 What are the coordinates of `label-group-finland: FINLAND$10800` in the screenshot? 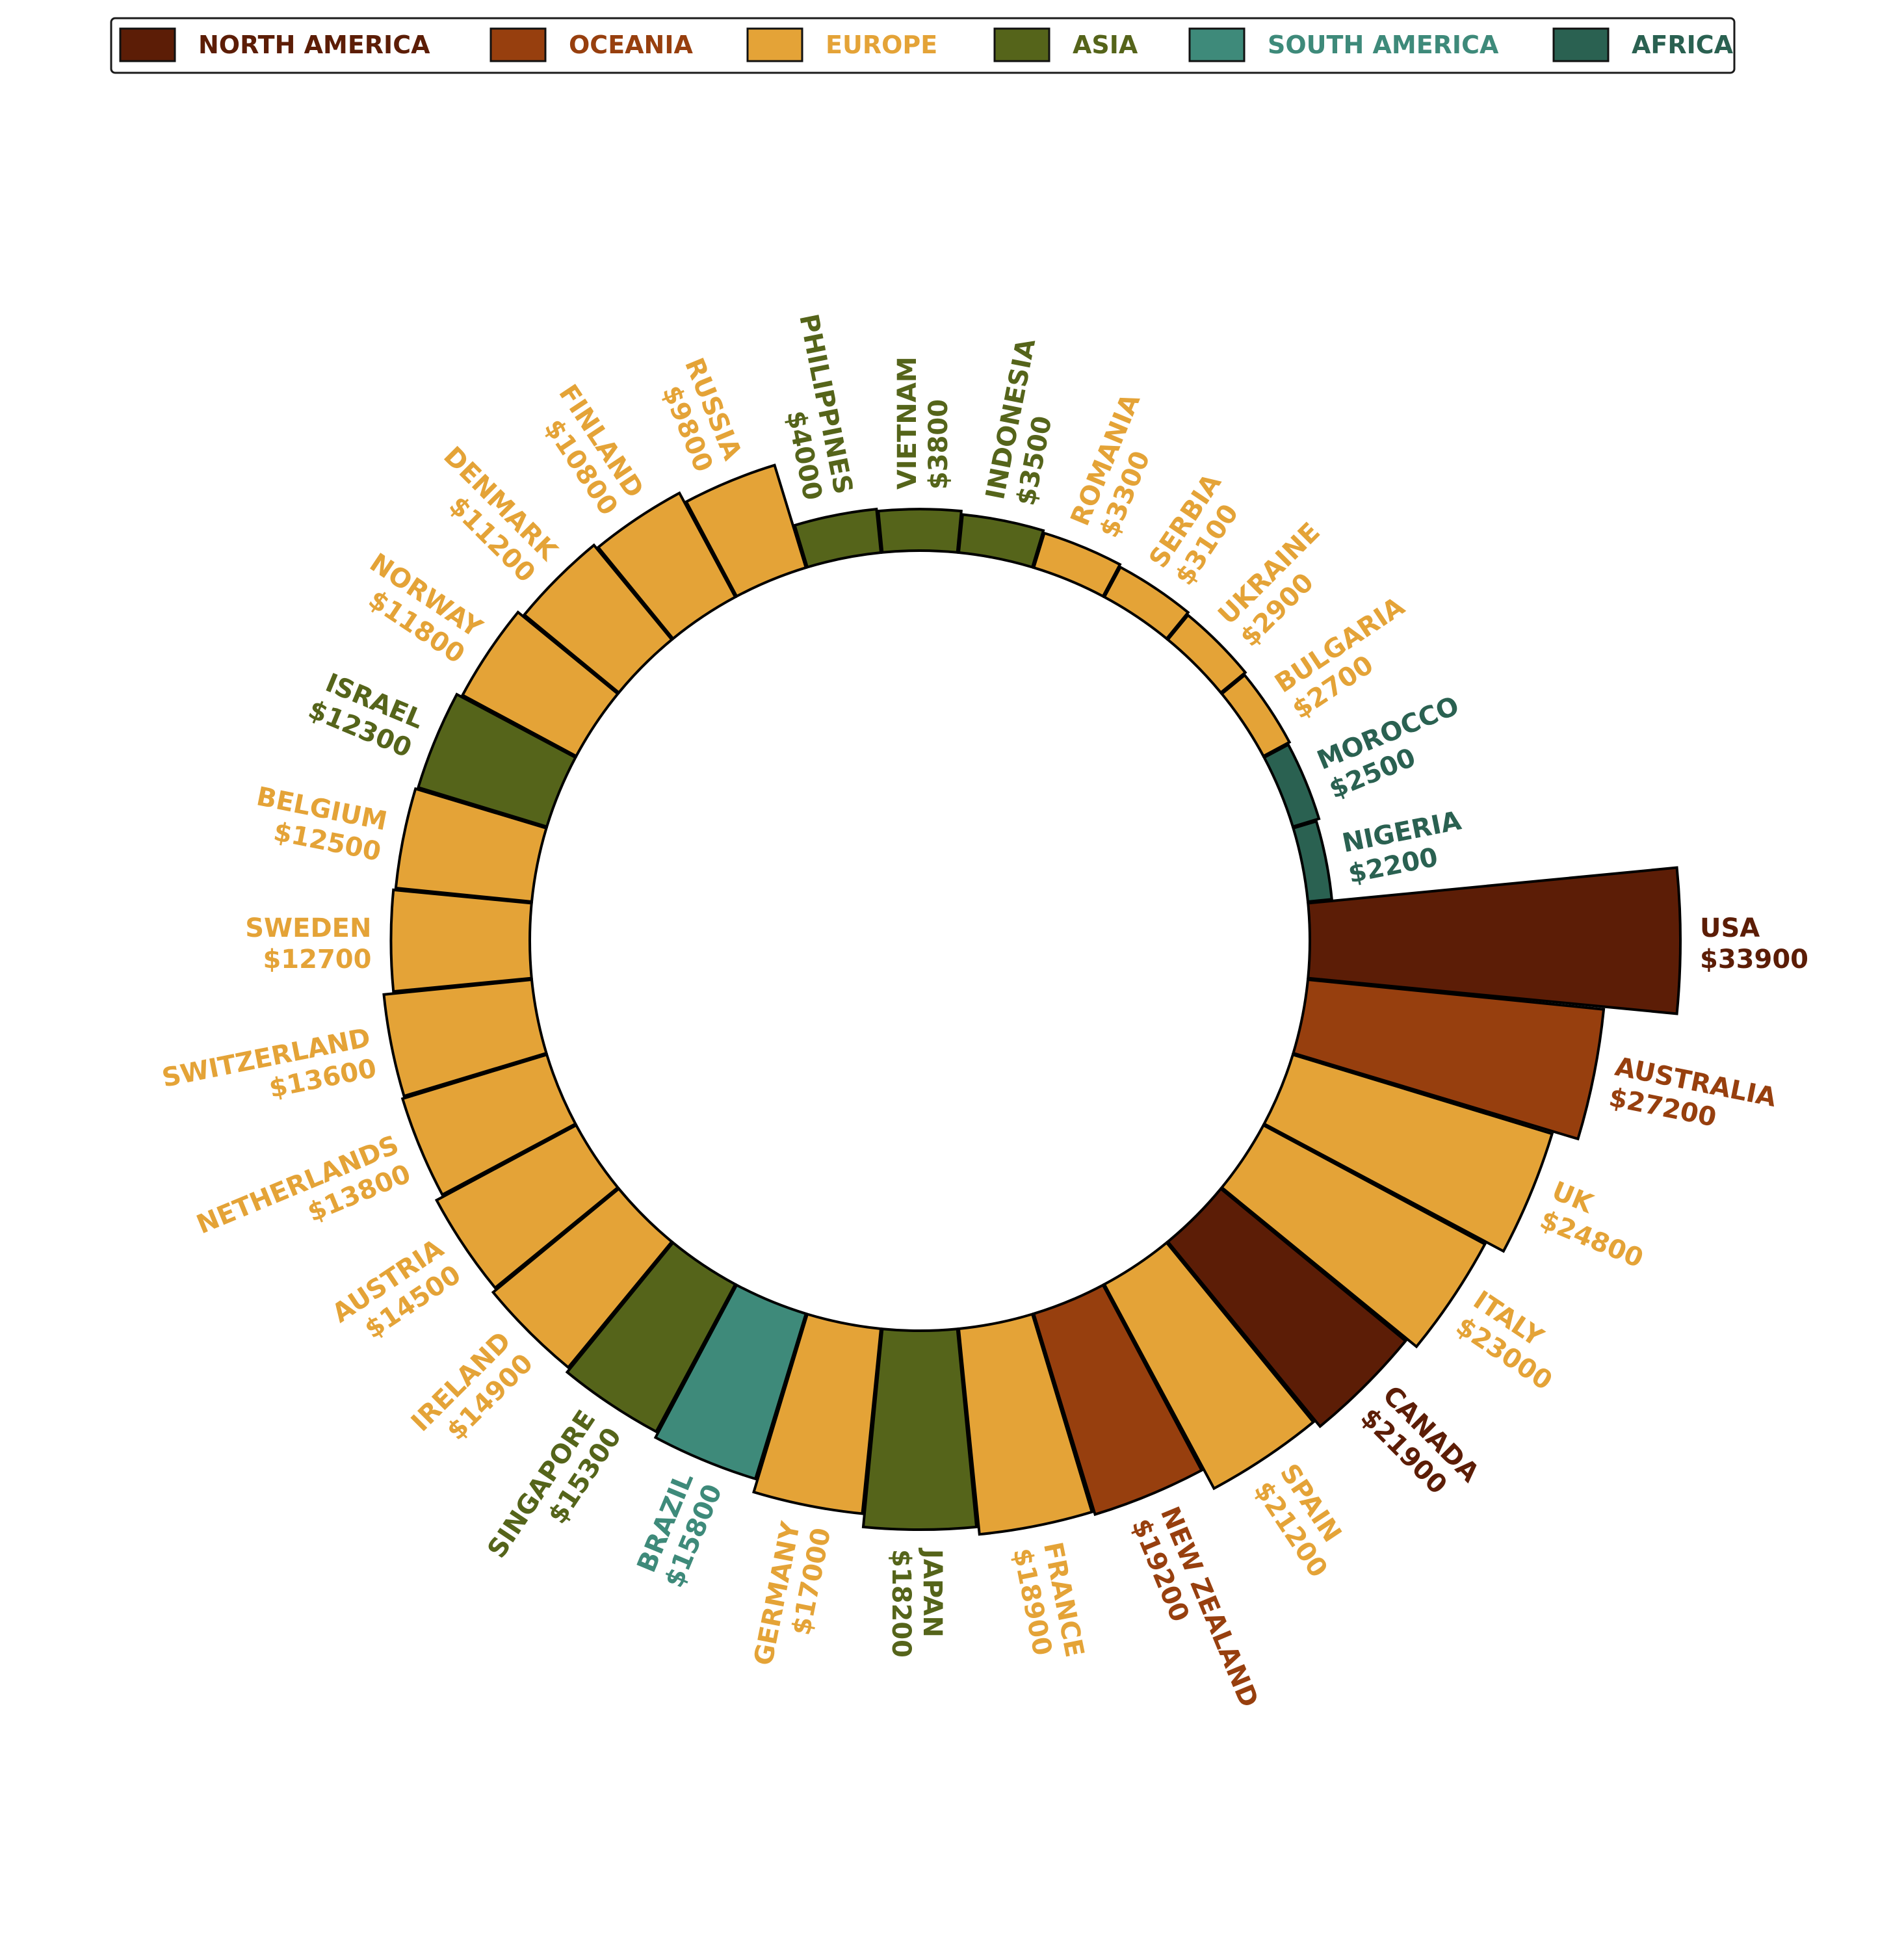 It's located at (593, 450).